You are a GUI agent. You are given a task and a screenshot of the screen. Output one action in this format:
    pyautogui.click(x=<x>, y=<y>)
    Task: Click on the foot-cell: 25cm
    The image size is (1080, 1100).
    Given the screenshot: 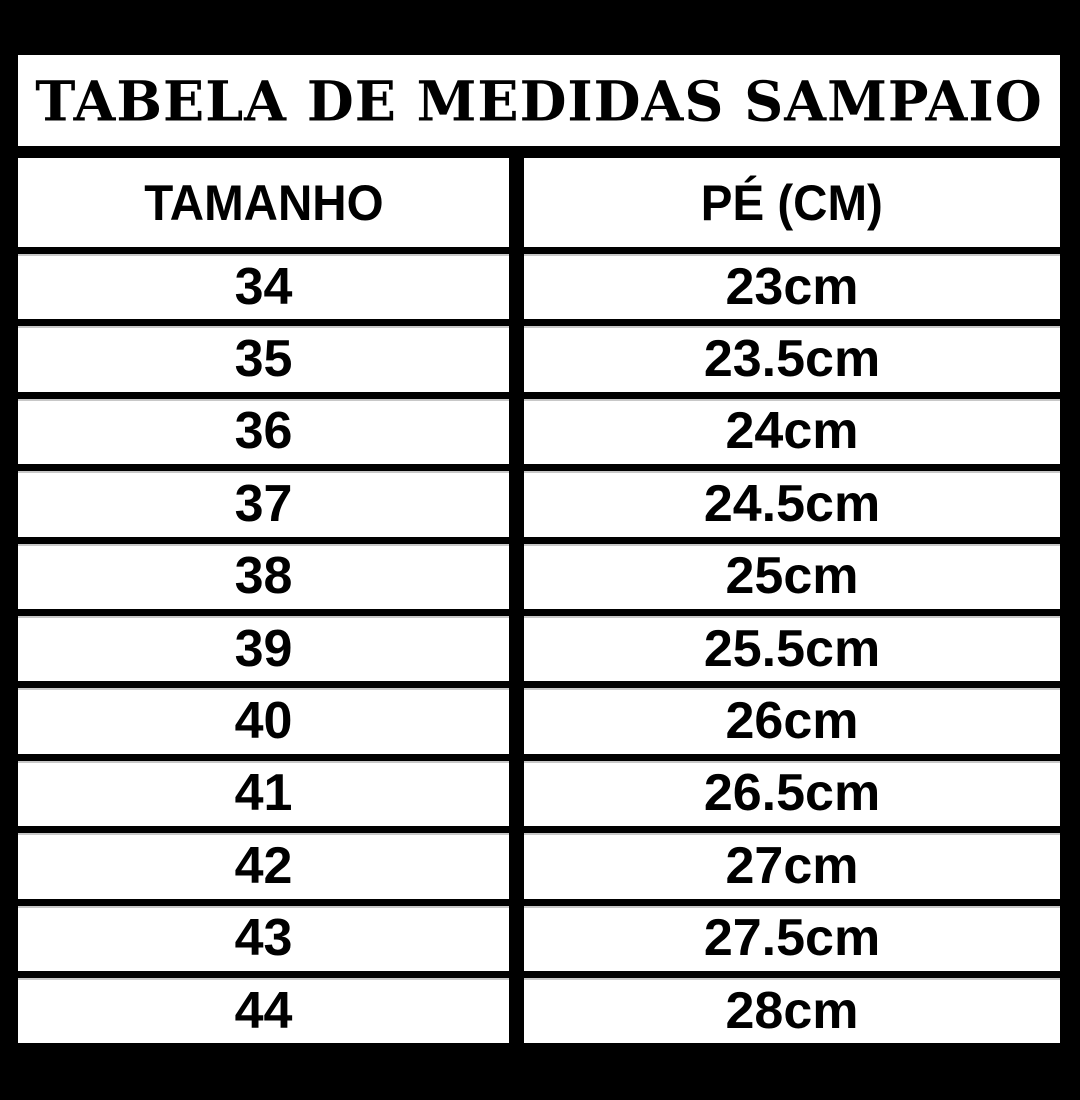 What is the action you would take?
    pyautogui.click(x=792, y=576)
    